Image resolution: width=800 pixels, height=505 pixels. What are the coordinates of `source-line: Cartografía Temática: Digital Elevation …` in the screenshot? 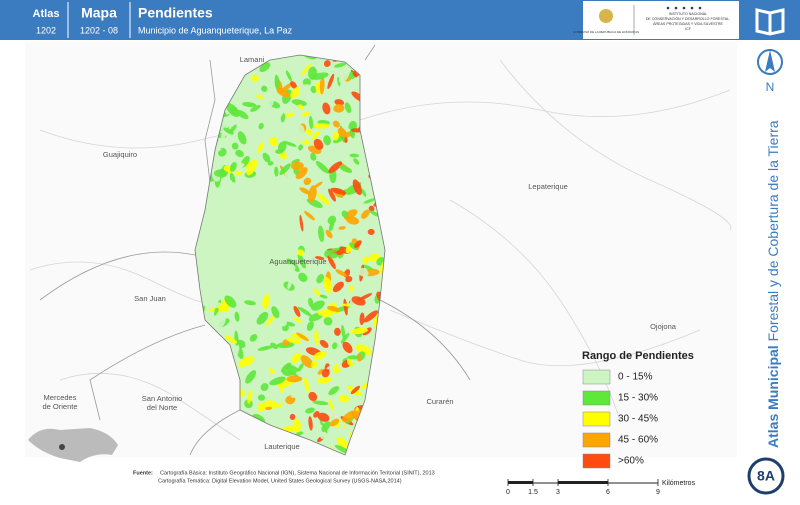 It's located at (280, 481).